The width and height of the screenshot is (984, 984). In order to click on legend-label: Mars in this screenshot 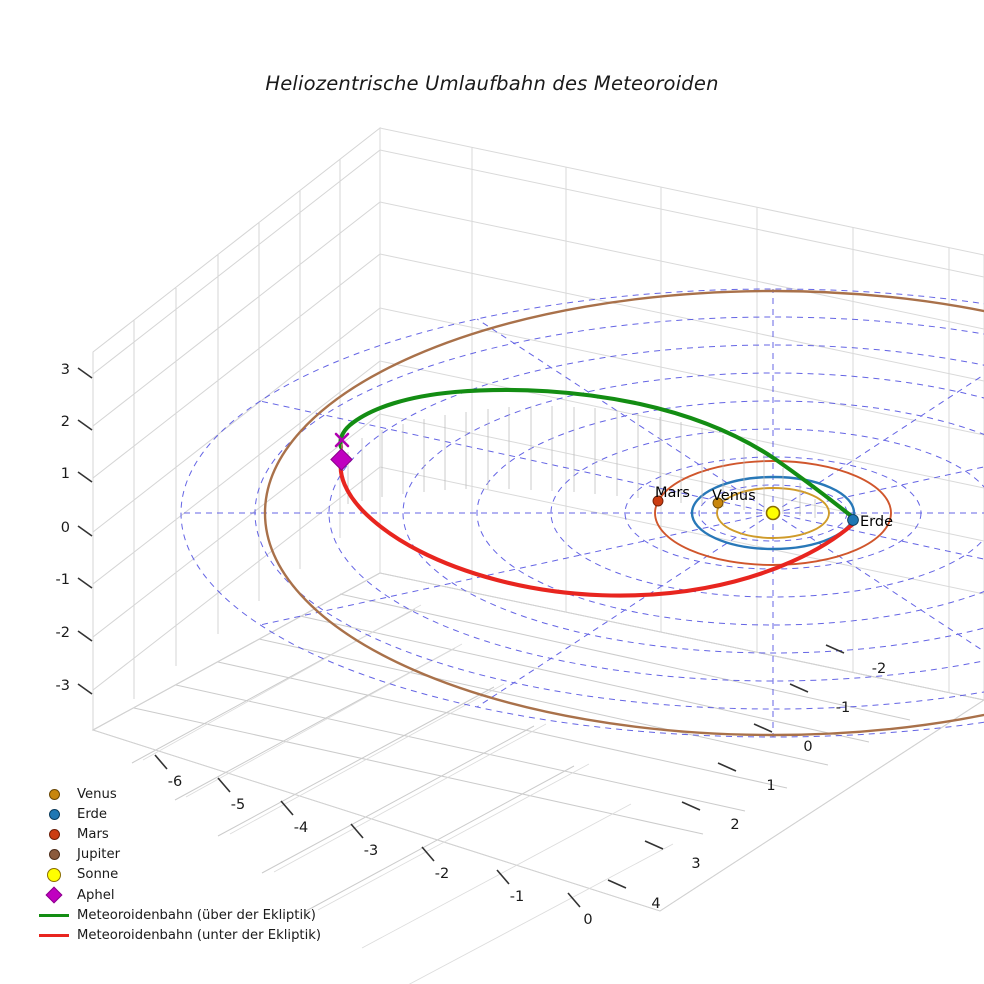, I will do `click(93, 834)`.